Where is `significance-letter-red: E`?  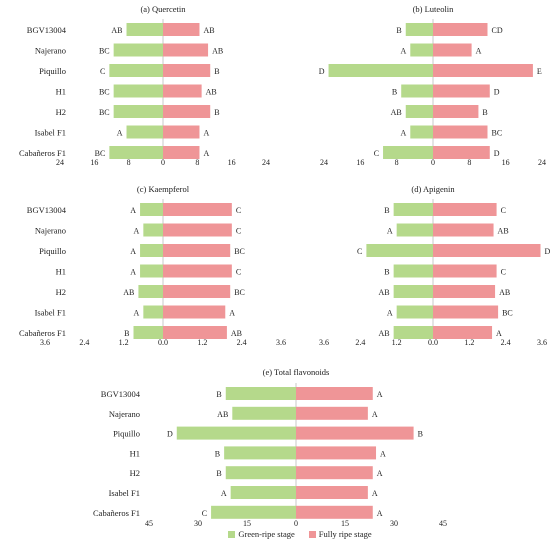 significance-letter-red: E is located at coordinates (539, 71).